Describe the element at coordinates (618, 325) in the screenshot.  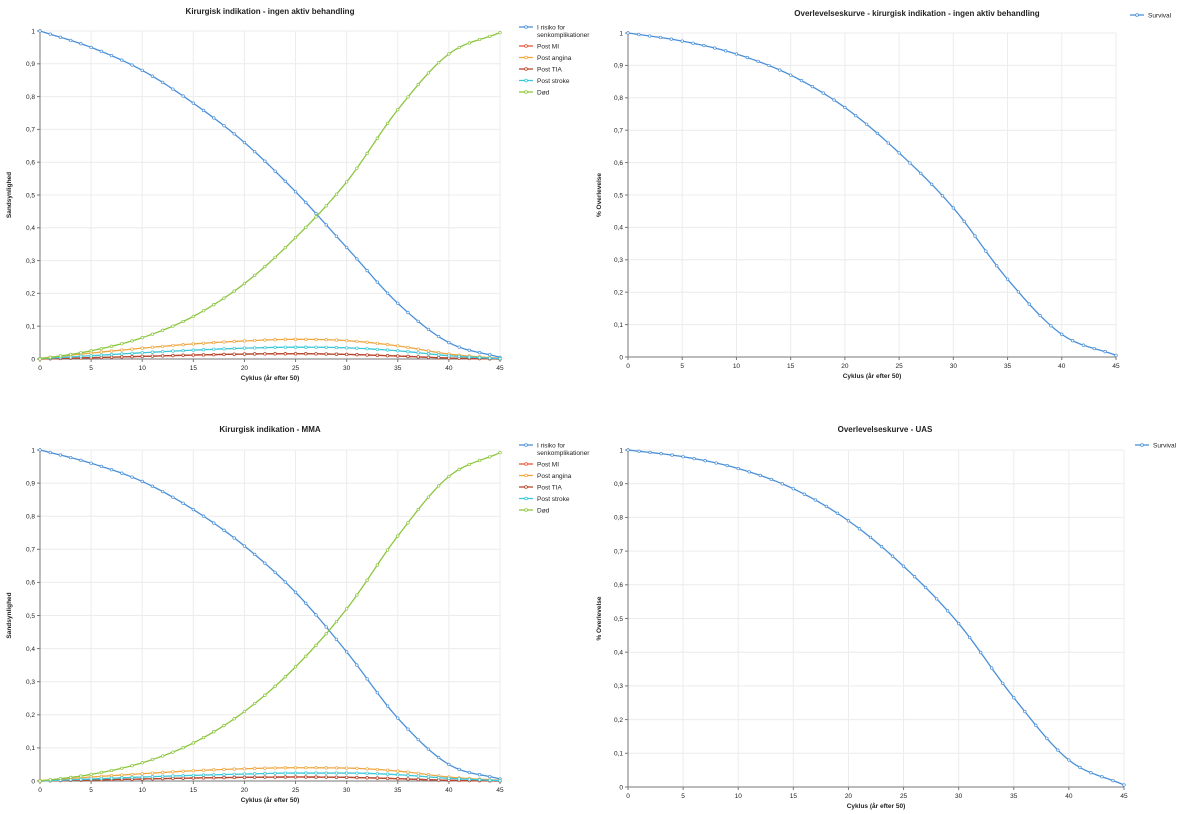
I see `y-tick-label: 0,1` at that location.